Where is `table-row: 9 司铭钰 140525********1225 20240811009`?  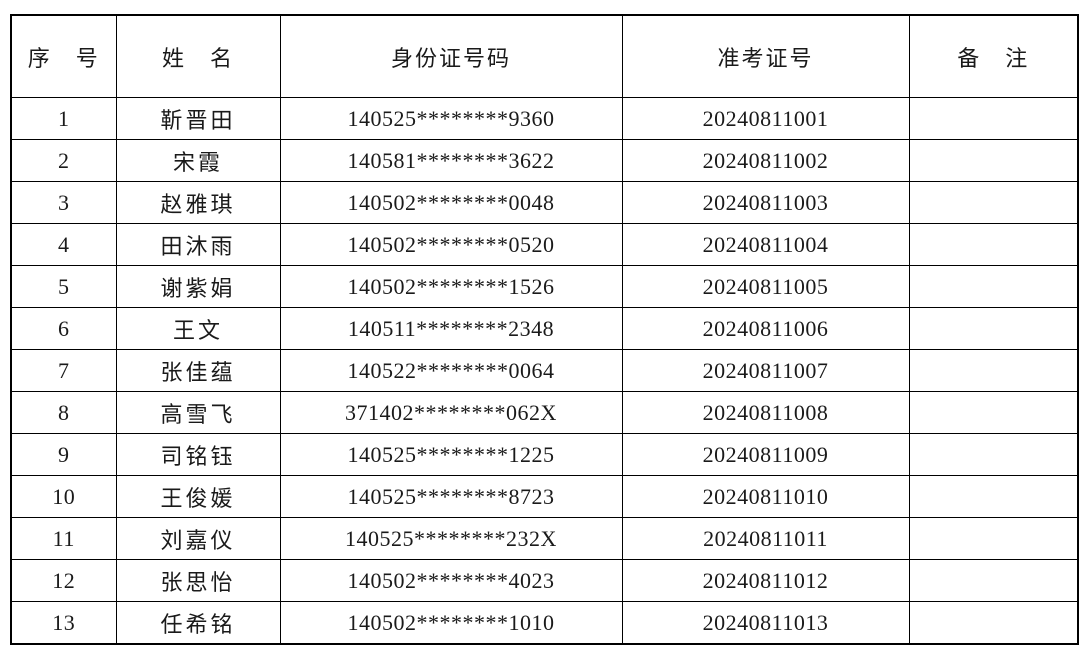 table-row: 9 司铭钰 140525********1225 20240811009 is located at coordinates (544, 454).